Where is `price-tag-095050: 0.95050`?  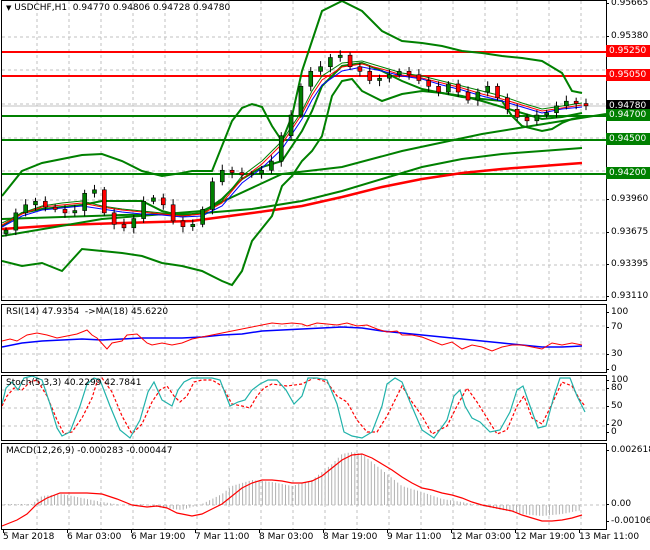
price-tag-095050: 0.95050 is located at coordinates (628, 75).